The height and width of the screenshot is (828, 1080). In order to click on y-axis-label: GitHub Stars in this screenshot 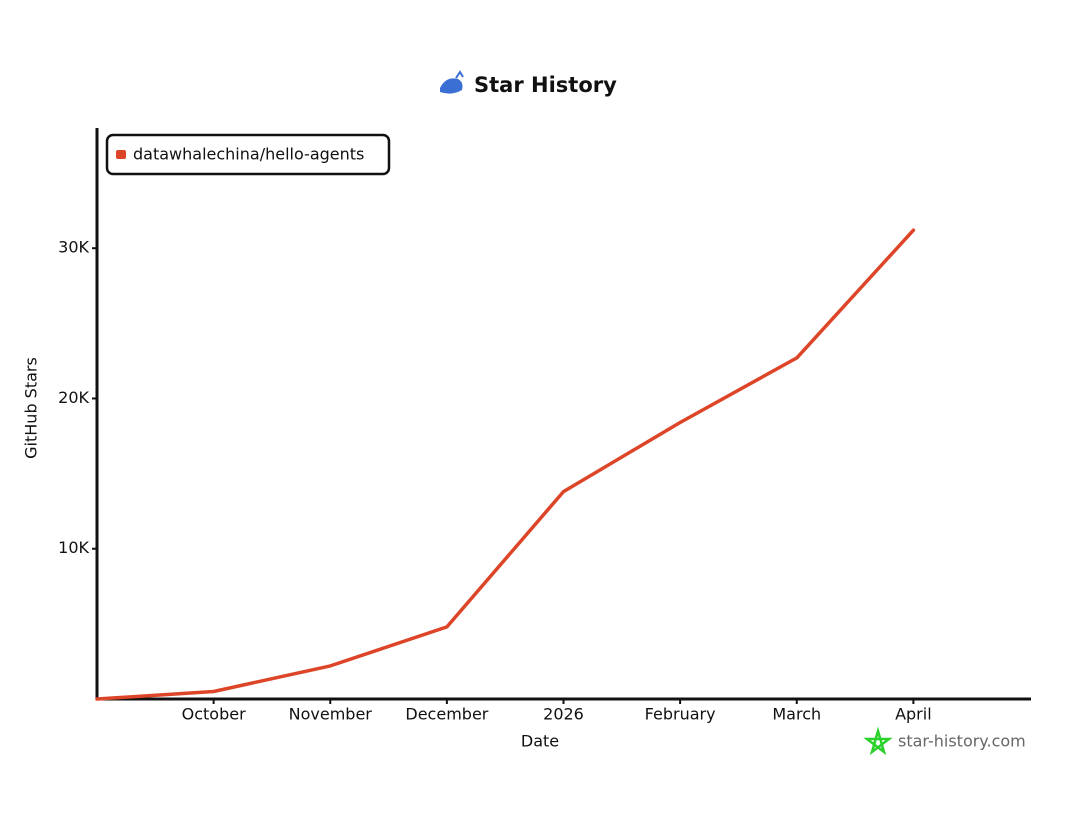, I will do `click(31, 408)`.